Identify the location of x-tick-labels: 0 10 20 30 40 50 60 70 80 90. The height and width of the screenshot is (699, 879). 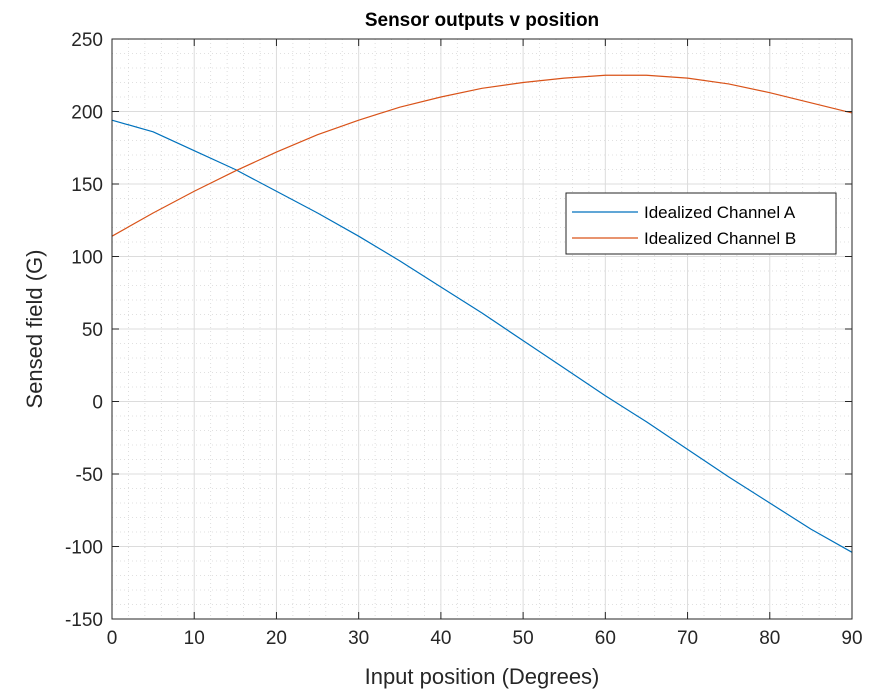
(485, 638).